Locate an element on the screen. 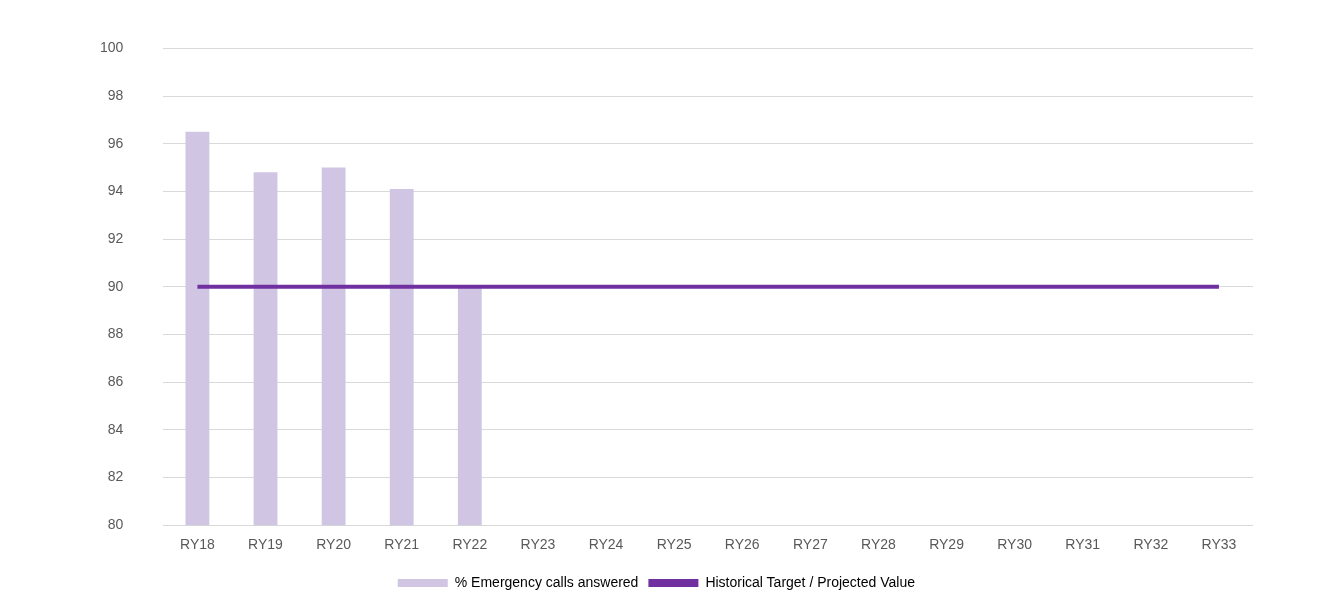  x-tick-label: RY27 is located at coordinates (810, 544).